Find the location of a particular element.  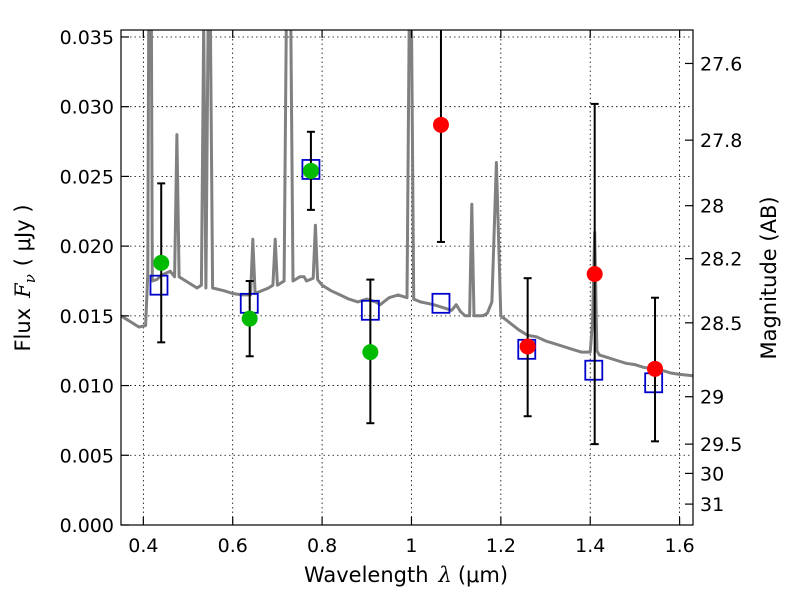

red-markers is located at coordinates (548, 246).